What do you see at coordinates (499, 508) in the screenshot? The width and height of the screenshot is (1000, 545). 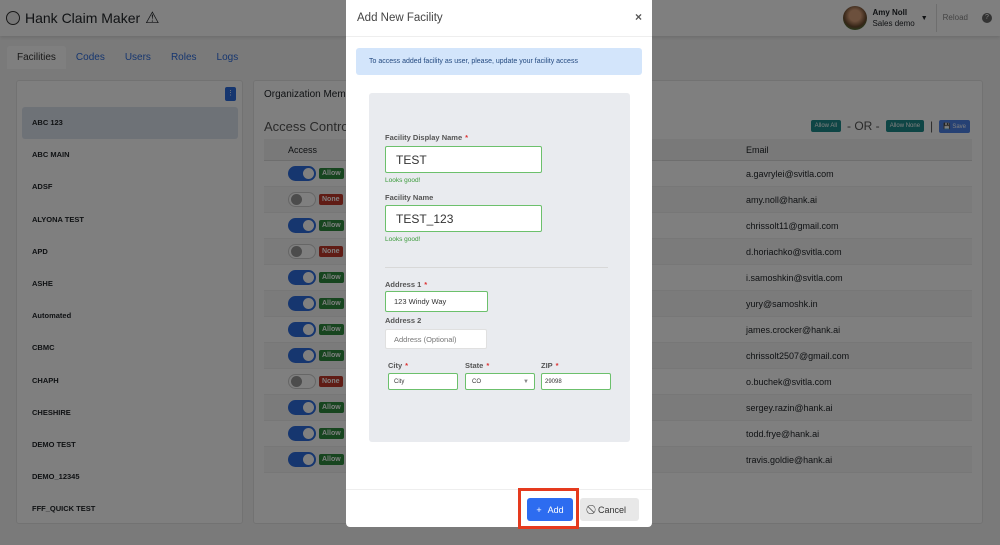 I see `modal-footer: + Add ⃠Cancel` at bounding box center [499, 508].